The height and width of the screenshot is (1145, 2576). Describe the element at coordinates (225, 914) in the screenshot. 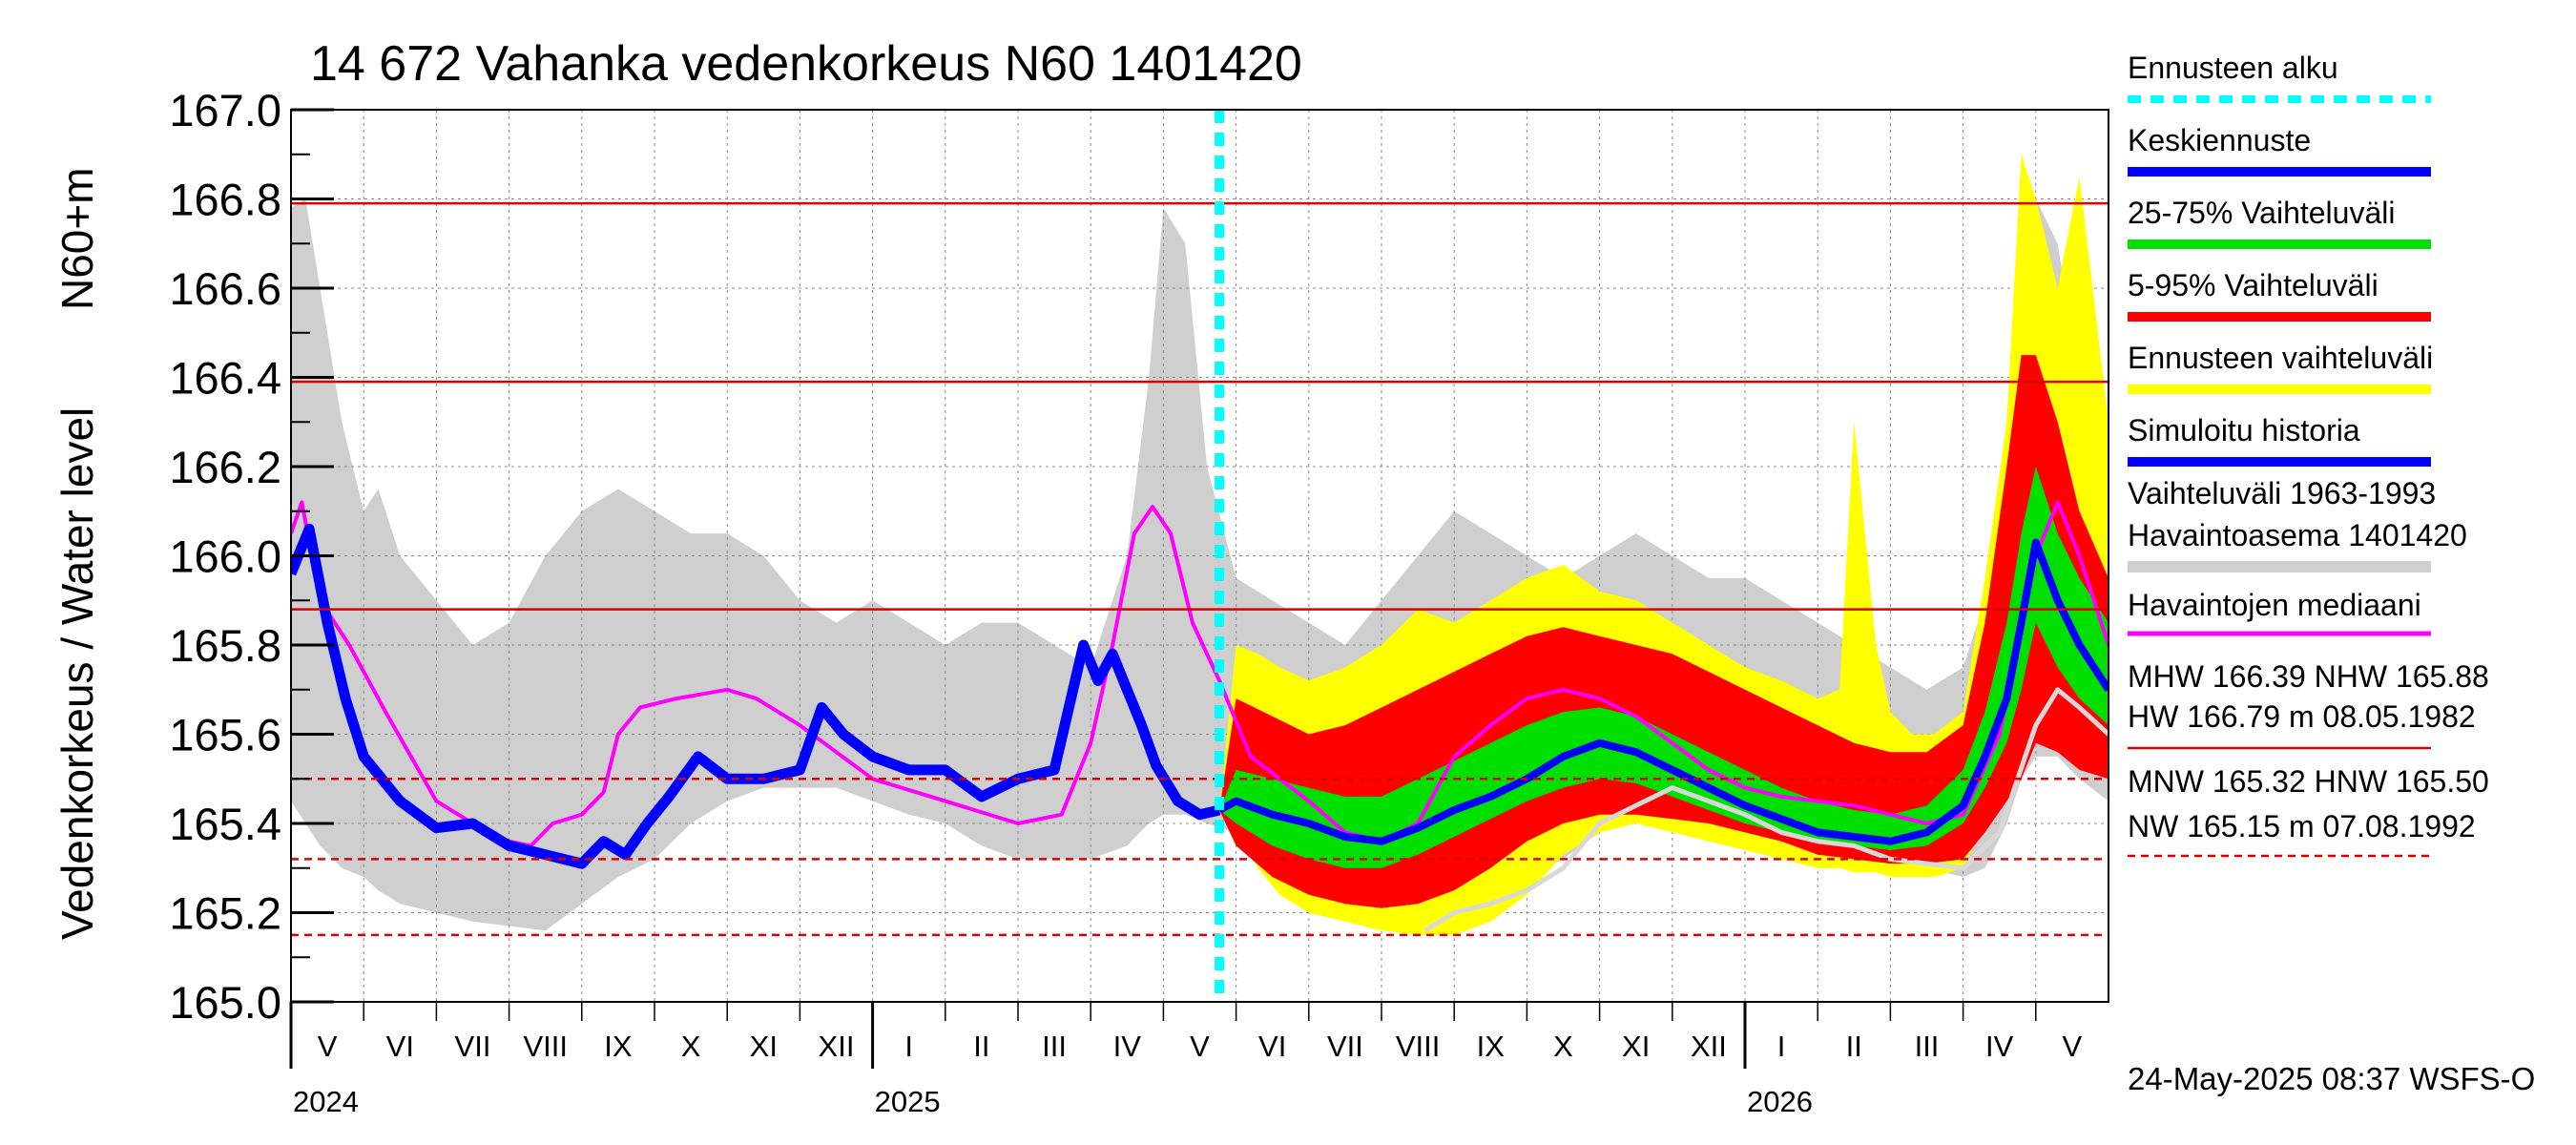

I see `y-tick-label: 165.2` at that location.